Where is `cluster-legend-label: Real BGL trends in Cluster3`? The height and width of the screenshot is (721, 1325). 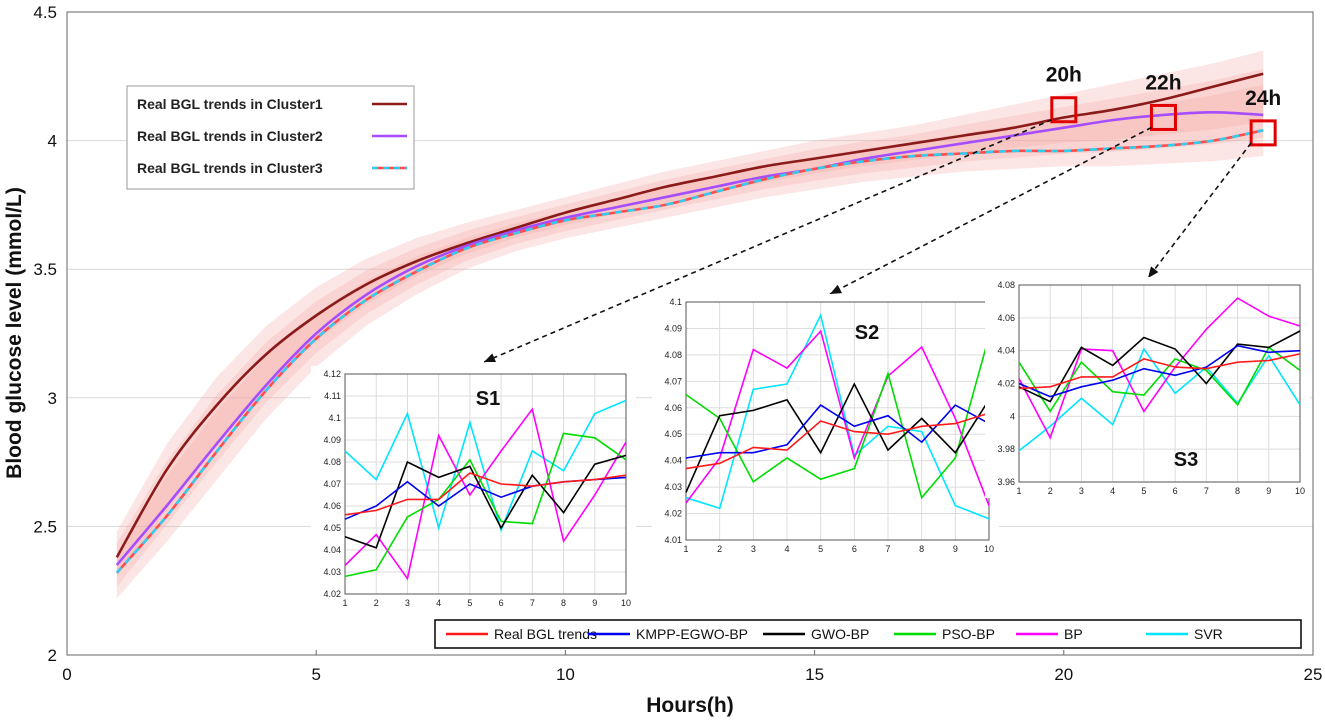 cluster-legend-label: Real BGL trends in Cluster3 is located at coordinates (230, 168).